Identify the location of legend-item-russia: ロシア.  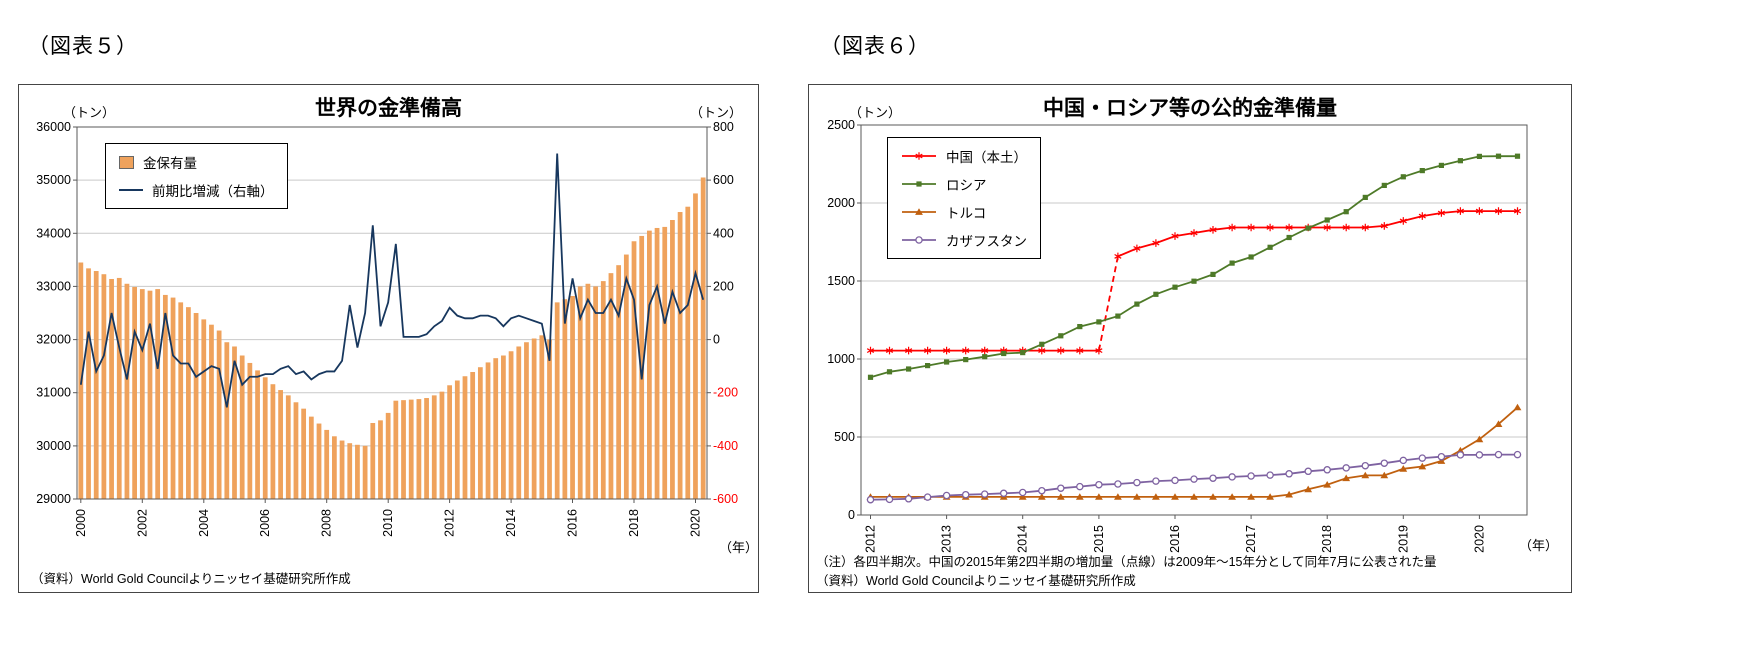
(964, 184).